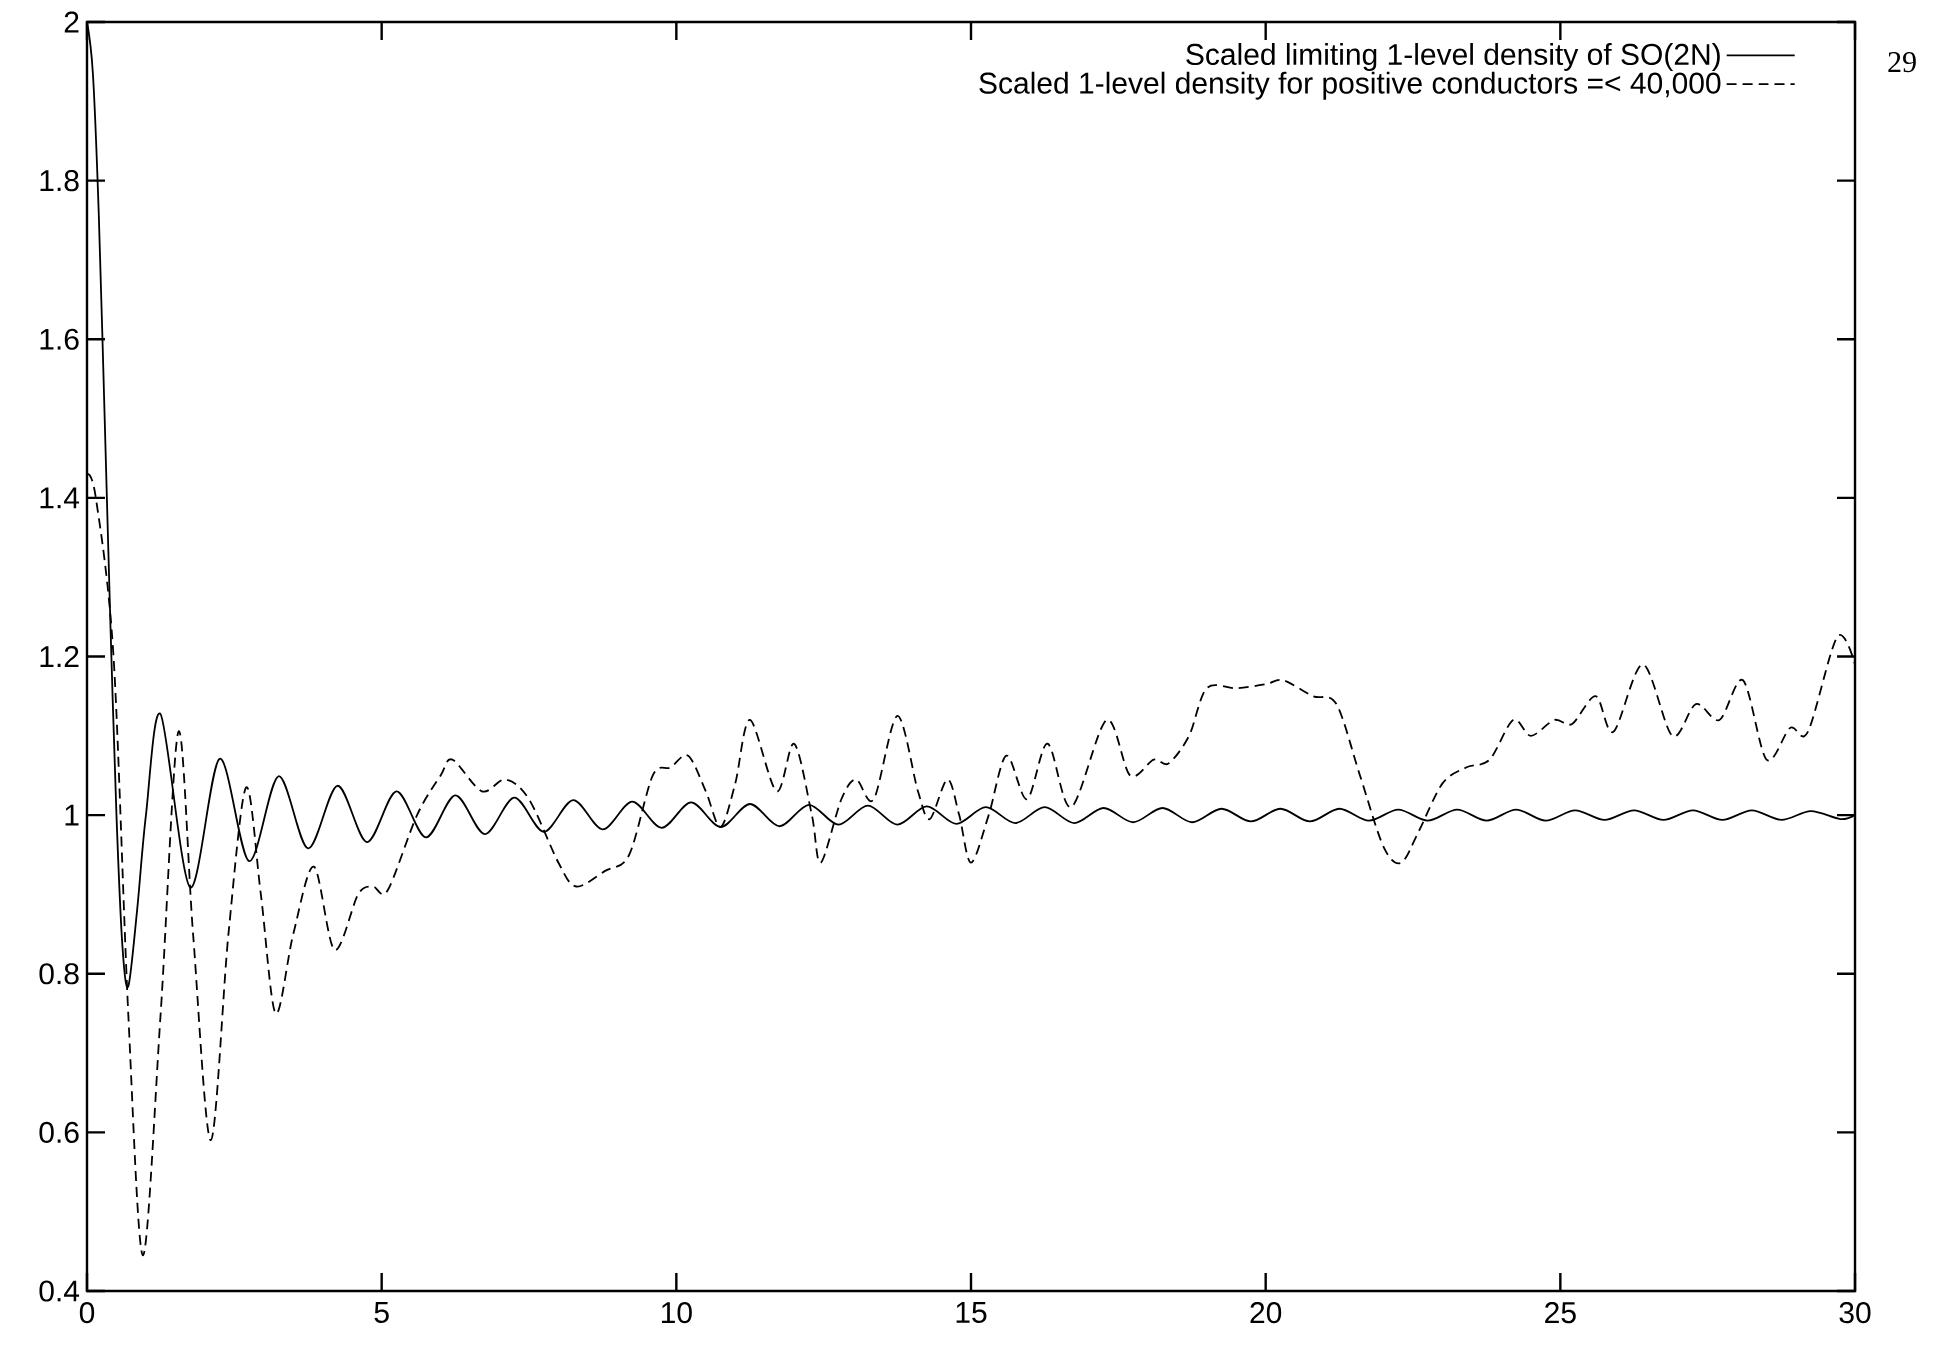 The width and height of the screenshot is (1946, 1353). What do you see at coordinates (1453, 57) in the screenshot?
I see `legend-label: Scaled limiting 1-level density of SO(2N)` at bounding box center [1453, 57].